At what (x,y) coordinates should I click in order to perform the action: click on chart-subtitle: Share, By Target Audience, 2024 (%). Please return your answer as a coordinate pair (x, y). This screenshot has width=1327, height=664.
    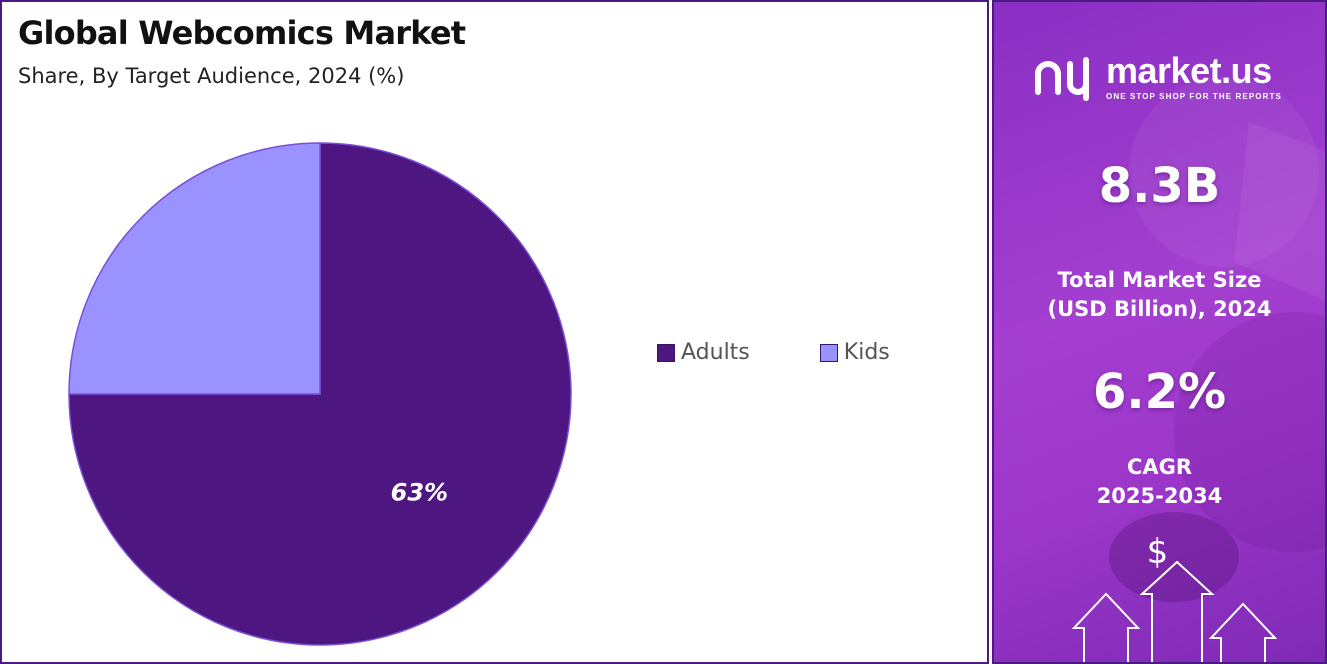
    Looking at the image, I should click on (211, 76).